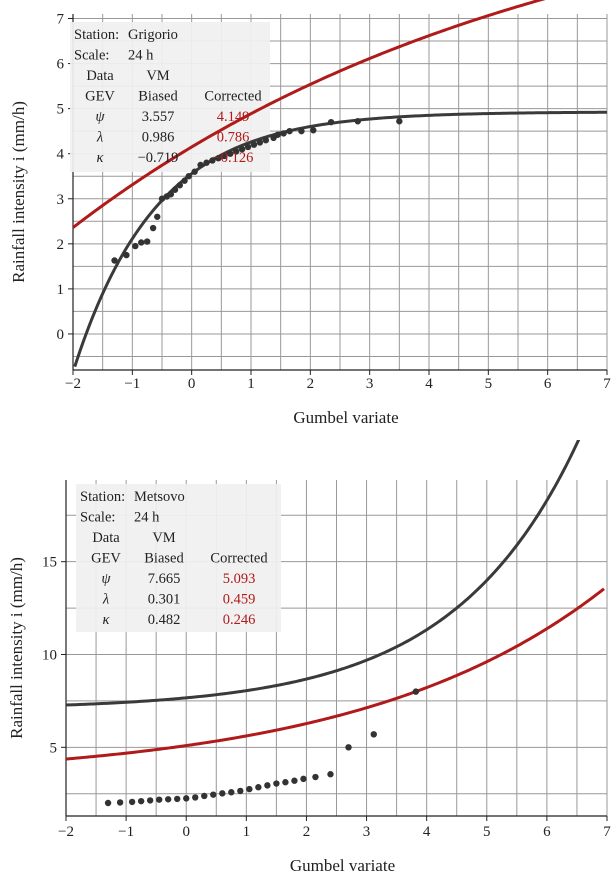 The height and width of the screenshot is (877, 612). I want to click on x-tick-label: −2, so click(66, 832).